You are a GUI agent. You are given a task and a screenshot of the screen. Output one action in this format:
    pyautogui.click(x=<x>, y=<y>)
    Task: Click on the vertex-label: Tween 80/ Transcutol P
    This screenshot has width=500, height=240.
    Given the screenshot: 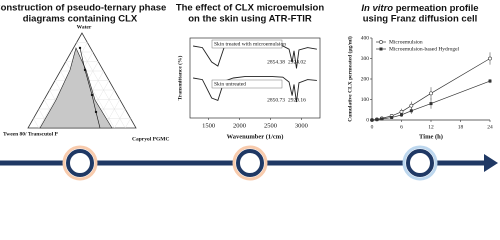 What is the action you would take?
    pyautogui.click(x=30, y=134)
    